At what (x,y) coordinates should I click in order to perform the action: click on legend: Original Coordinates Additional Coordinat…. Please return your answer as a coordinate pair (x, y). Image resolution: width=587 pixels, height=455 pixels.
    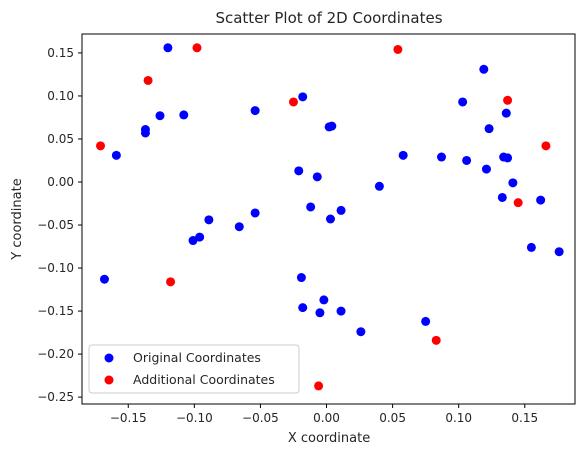
    Looking at the image, I should click on (194, 369).